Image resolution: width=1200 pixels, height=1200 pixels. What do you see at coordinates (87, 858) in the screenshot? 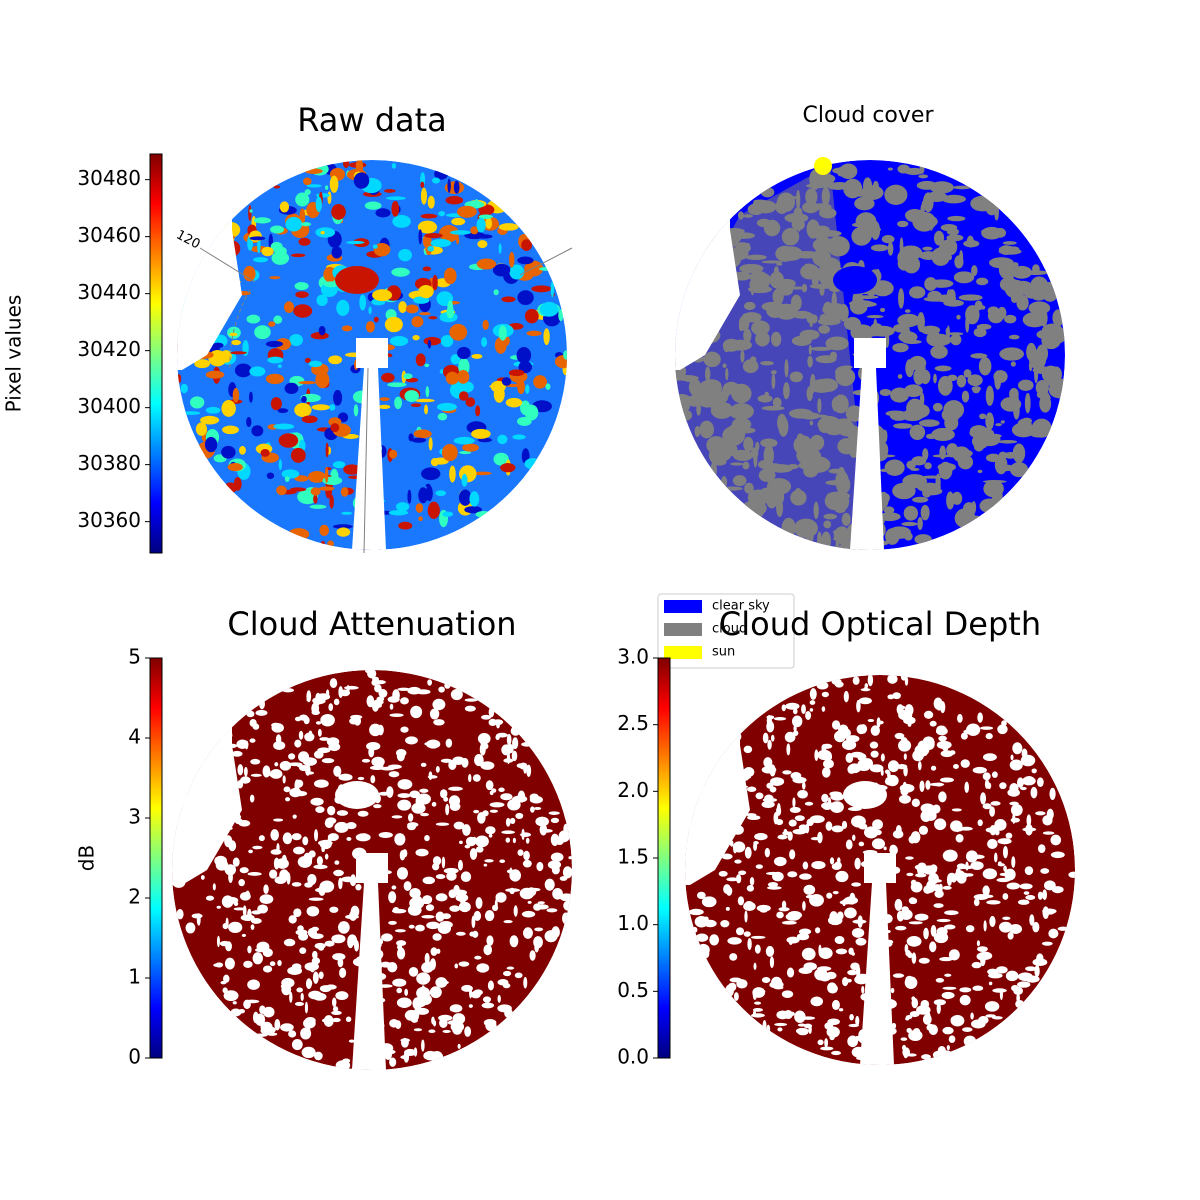
I see `colorbar-label: dB` at bounding box center [87, 858].